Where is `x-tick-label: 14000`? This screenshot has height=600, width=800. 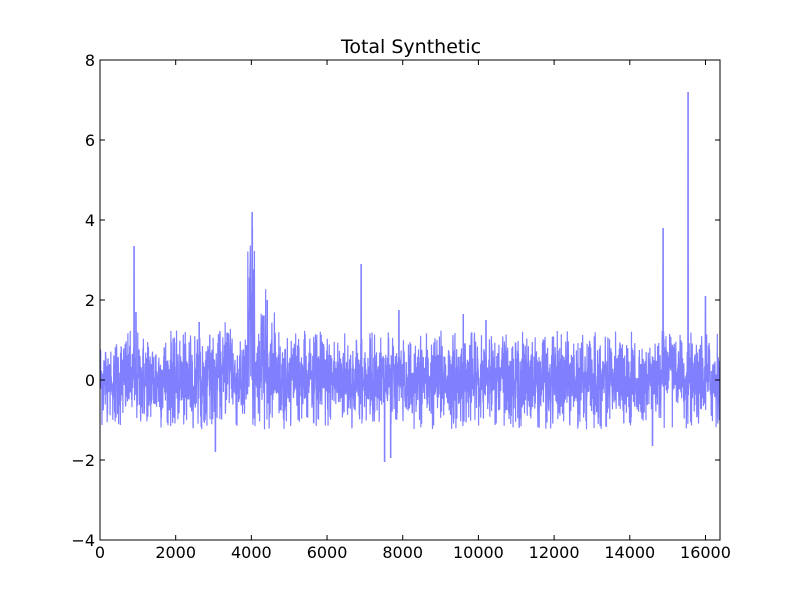
x-tick-label: 14000 is located at coordinates (629, 552).